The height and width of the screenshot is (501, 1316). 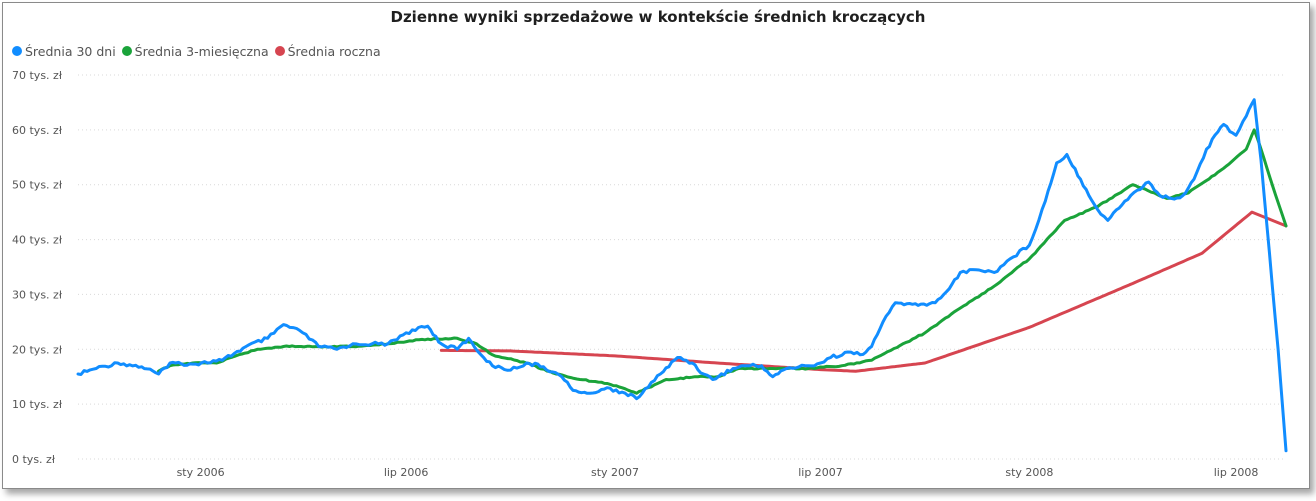 What do you see at coordinates (37, 294) in the screenshot?
I see `y-tick-label: 30 tys. zł` at bounding box center [37, 294].